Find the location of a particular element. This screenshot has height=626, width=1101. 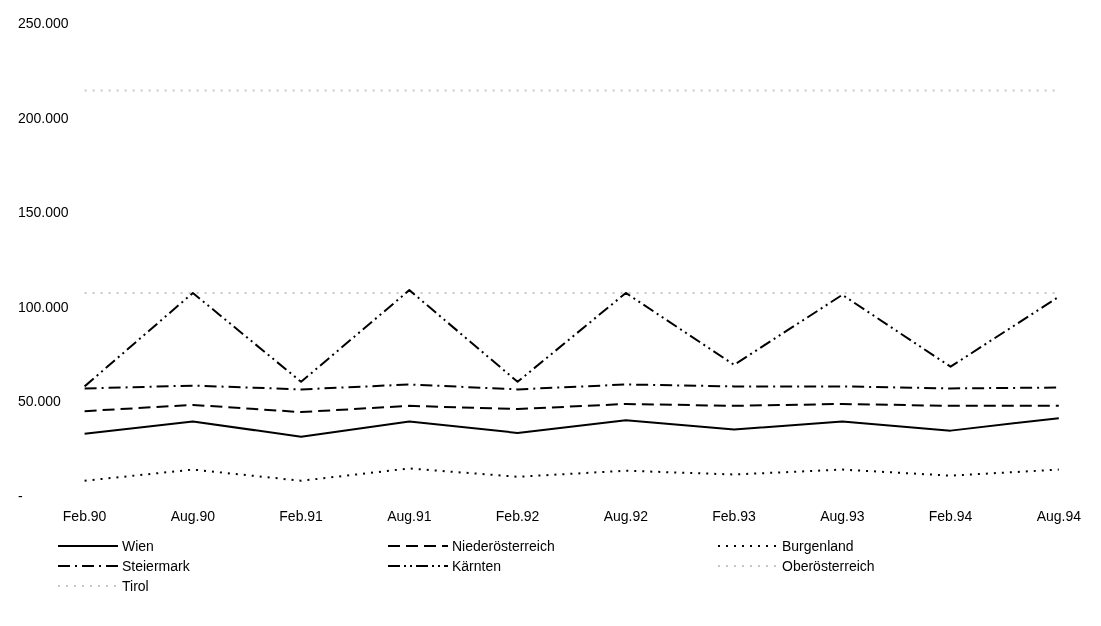

x-tick-label: Aug.90 is located at coordinates (193, 516).